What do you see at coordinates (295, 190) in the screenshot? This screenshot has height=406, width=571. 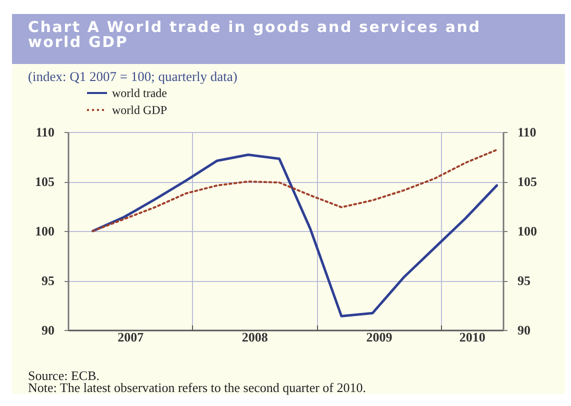 I see `line-series` at bounding box center [295, 190].